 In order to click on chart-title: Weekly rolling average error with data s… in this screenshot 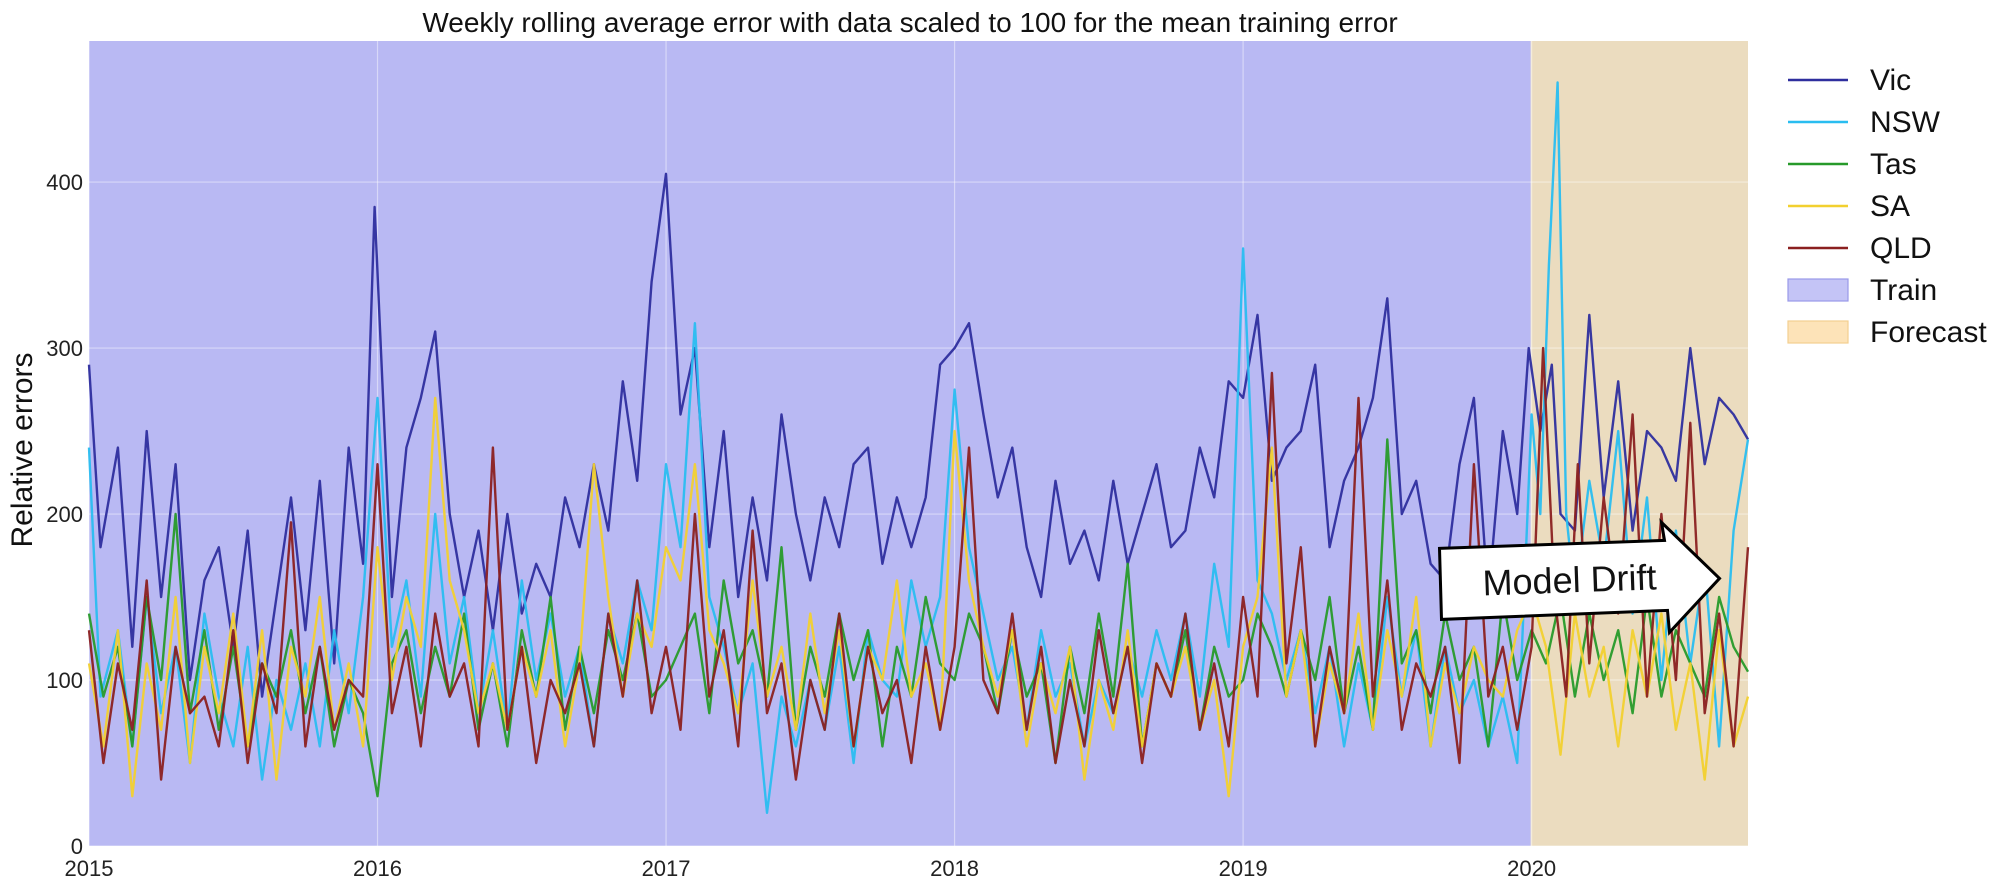, I will do `click(909, 22)`.